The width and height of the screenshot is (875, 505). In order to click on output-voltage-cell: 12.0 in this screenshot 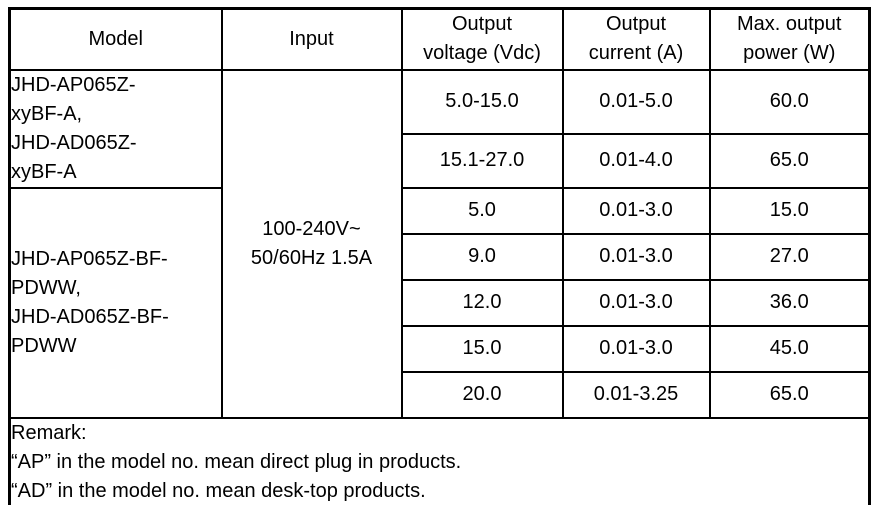, I will do `click(482, 302)`.